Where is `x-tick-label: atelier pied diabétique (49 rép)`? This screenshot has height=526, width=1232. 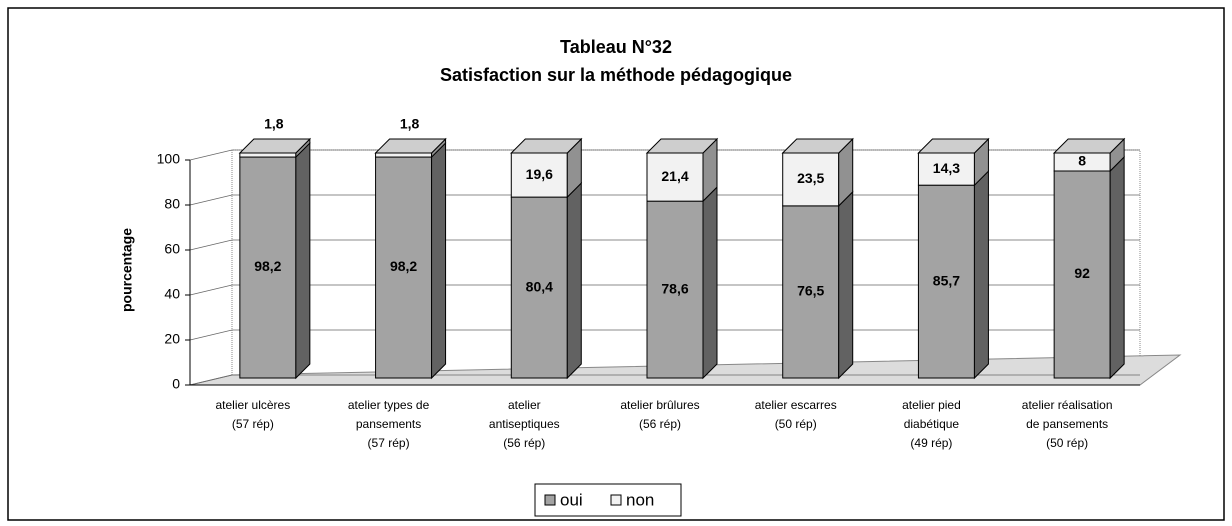
x-tick-label: atelier pied diabétique (49 rép) is located at coordinates (931, 424).